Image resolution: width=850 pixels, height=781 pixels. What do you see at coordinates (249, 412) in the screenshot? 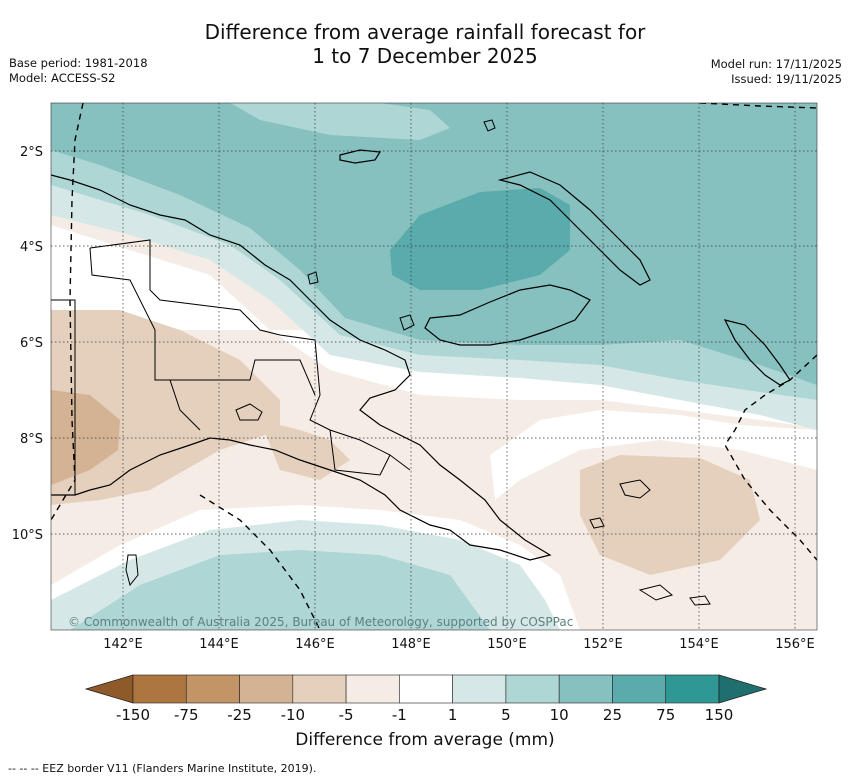
I see `lake-murray` at bounding box center [249, 412].